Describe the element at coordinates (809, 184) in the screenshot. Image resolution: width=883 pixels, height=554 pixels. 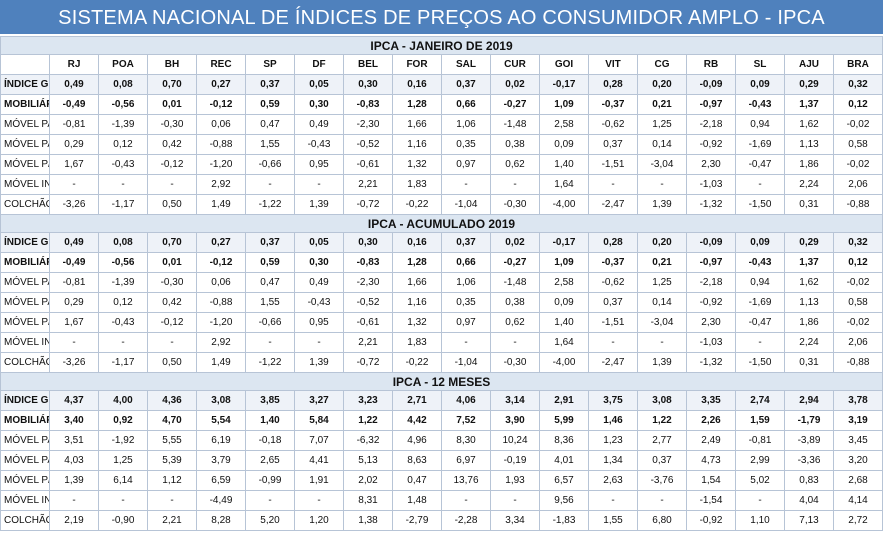
I see `cell-value: 2,24` at that location.